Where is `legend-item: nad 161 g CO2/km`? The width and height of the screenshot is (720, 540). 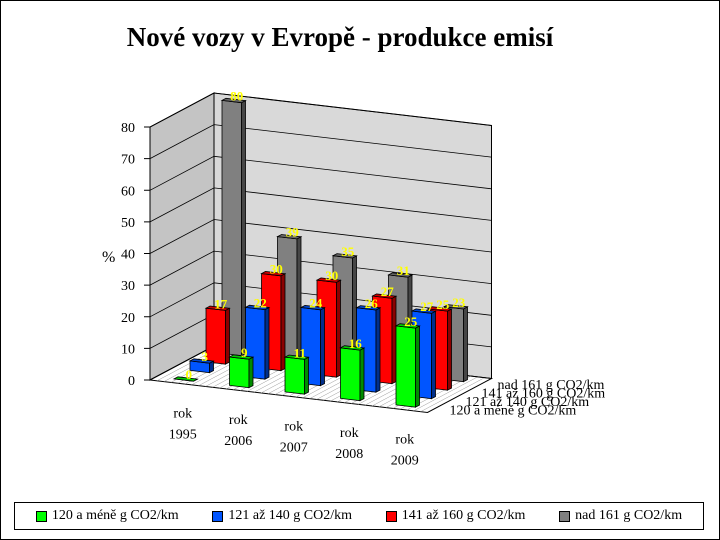
legend-item: nad 161 g CO2/km is located at coordinates (620, 516).